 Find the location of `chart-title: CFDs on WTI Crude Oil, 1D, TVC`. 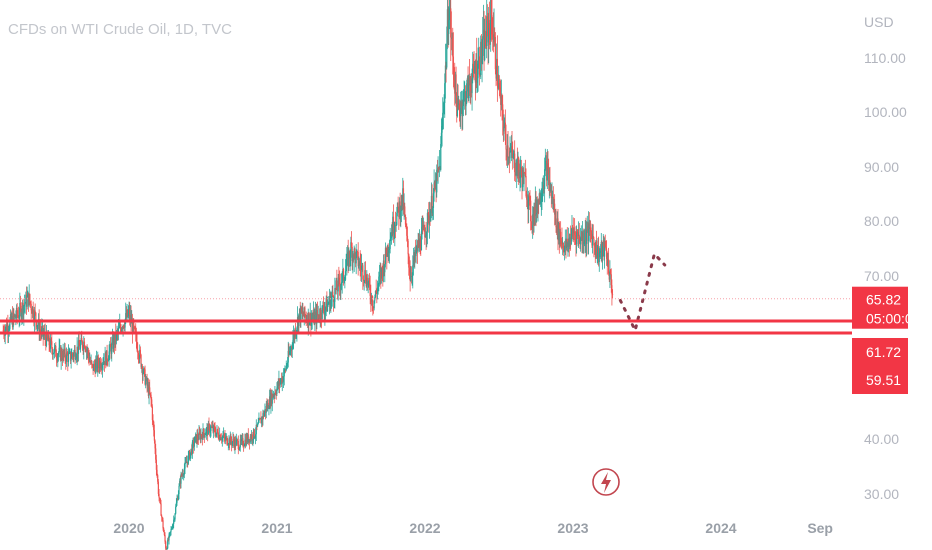

chart-title: CFDs on WTI Crude Oil, 1D, TVC is located at coordinates (120, 29).